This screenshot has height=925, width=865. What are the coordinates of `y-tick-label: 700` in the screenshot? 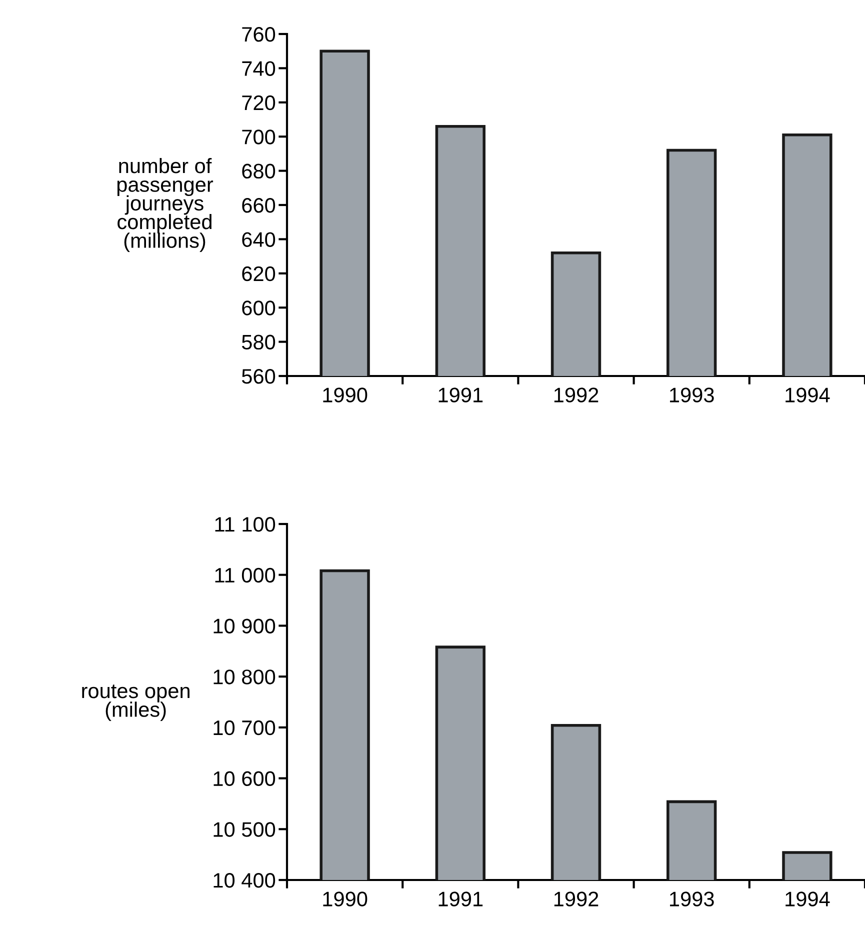 It's located at (259, 137).